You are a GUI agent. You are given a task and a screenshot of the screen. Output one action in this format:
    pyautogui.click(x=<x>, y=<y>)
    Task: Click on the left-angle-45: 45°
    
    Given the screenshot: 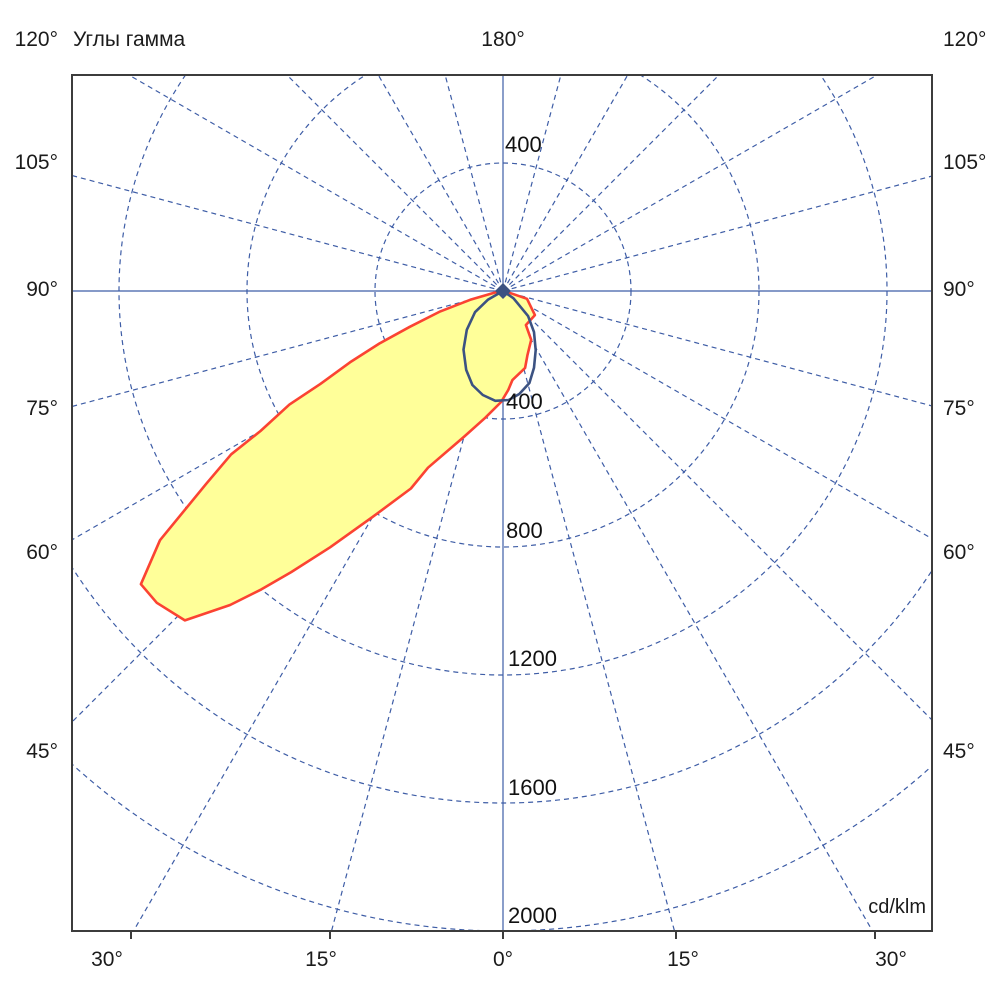 What is the action you would take?
    pyautogui.click(x=42, y=751)
    